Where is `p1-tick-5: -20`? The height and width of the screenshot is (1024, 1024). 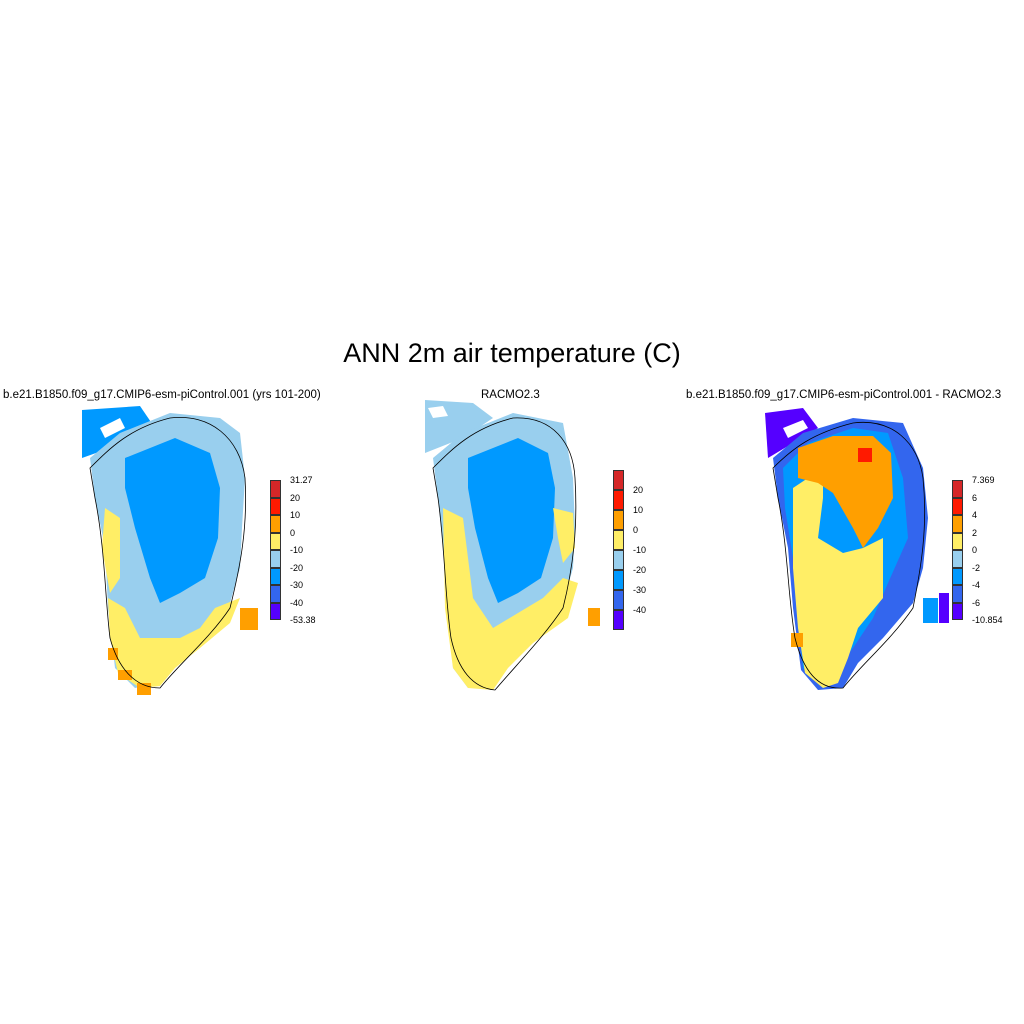
p1-tick-5: -20 is located at coordinates (297, 567).